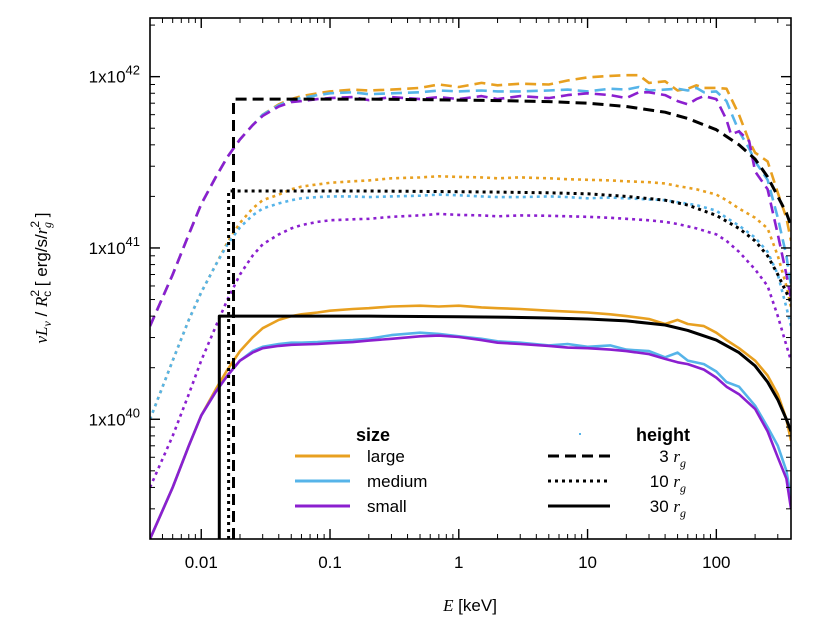 This screenshot has width=830, height=623. Describe the element at coordinates (458, 562) in the screenshot. I see `x-tick-label: 1` at that location.